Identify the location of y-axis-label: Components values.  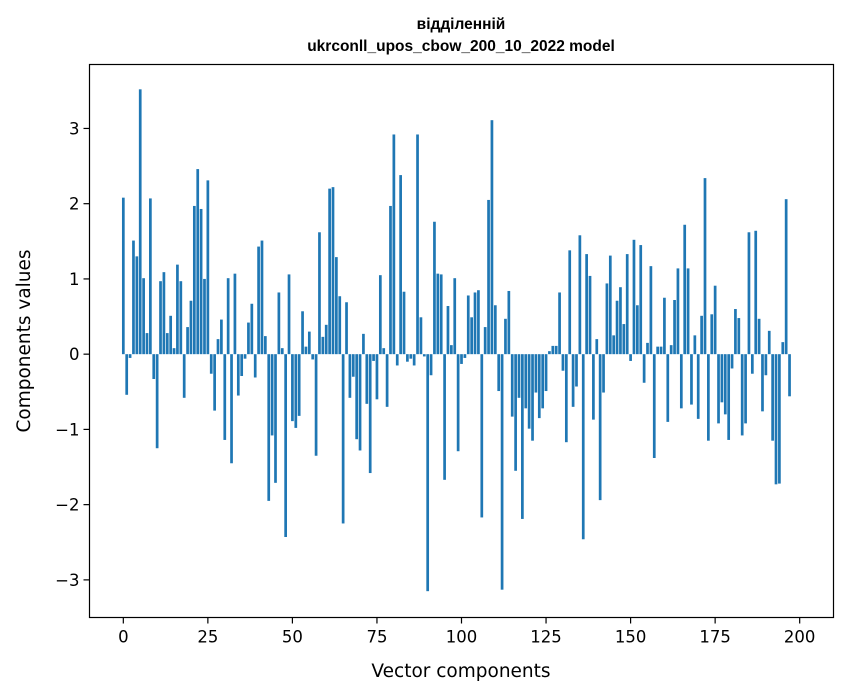
(24, 340).